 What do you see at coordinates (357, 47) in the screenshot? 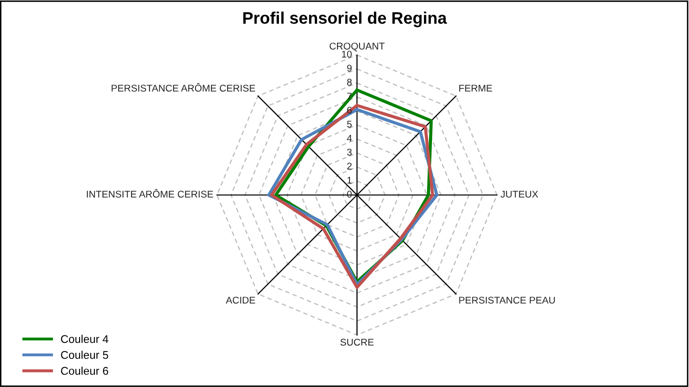
I see `spoke-label: CROQUANT` at bounding box center [357, 47].